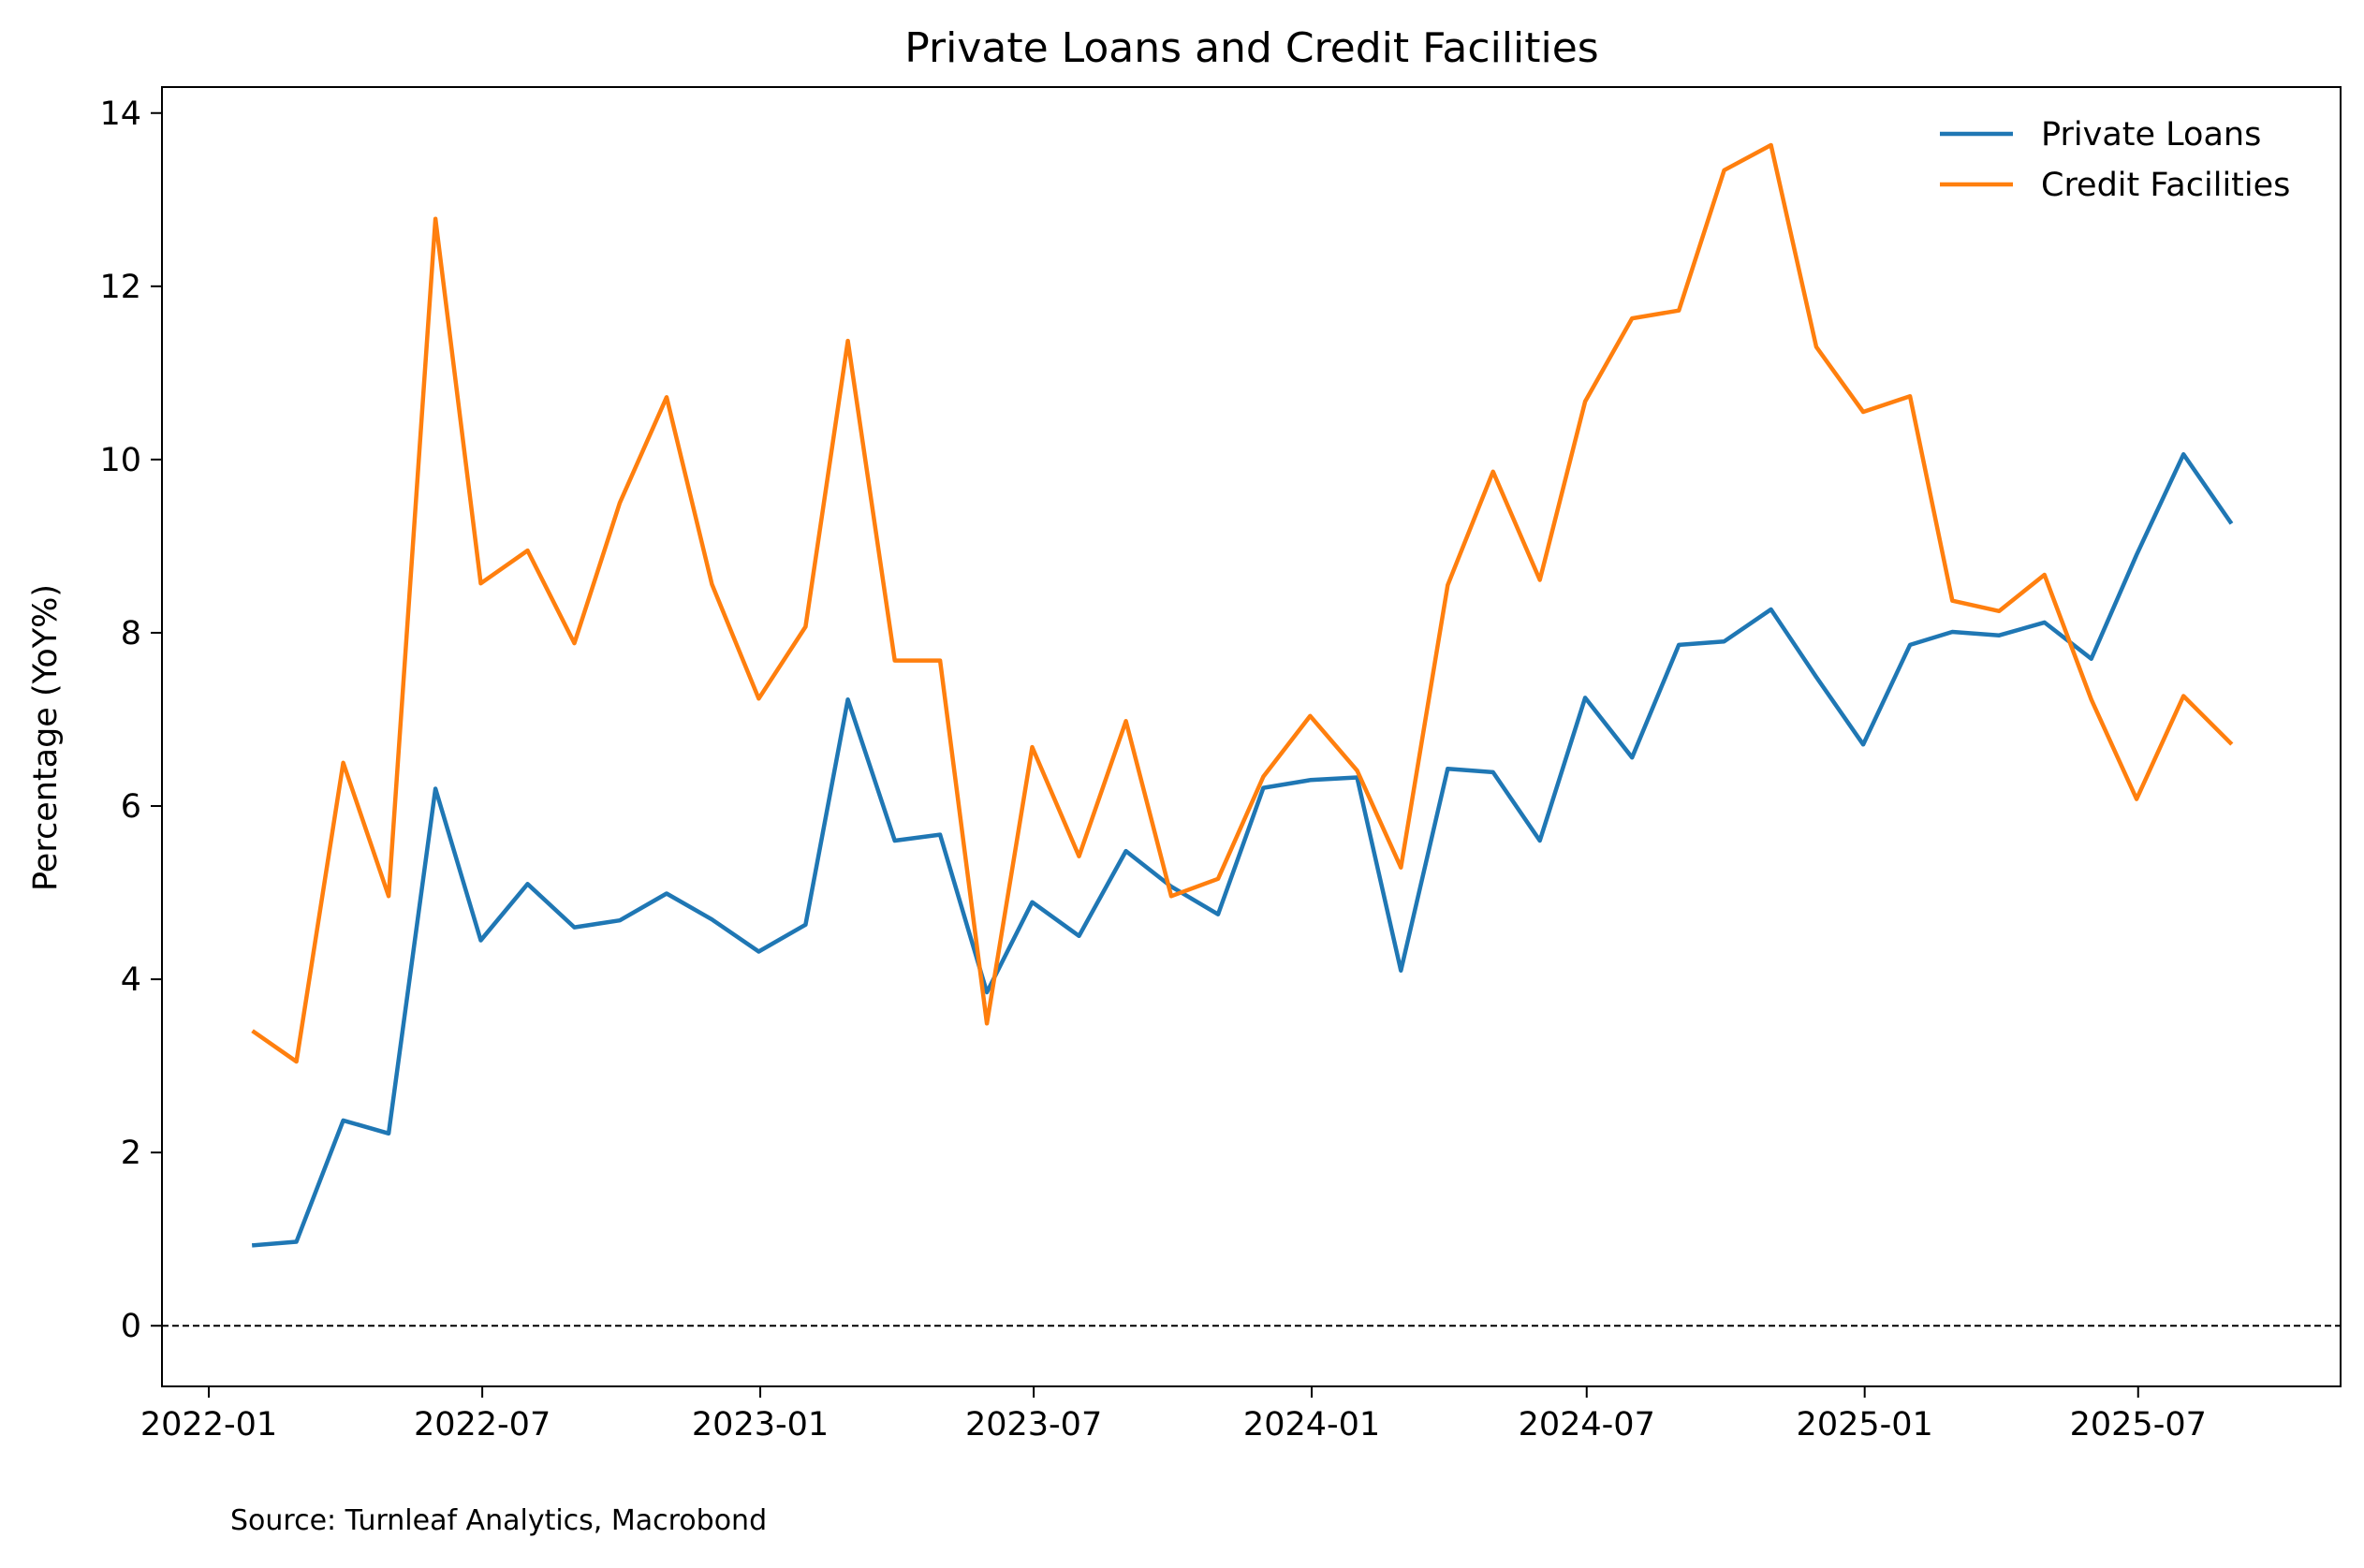 This screenshot has width=2364, height=1568. Describe the element at coordinates (46, 737) in the screenshot. I see `y-axis-label: Percentage (YoY%)` at that location.